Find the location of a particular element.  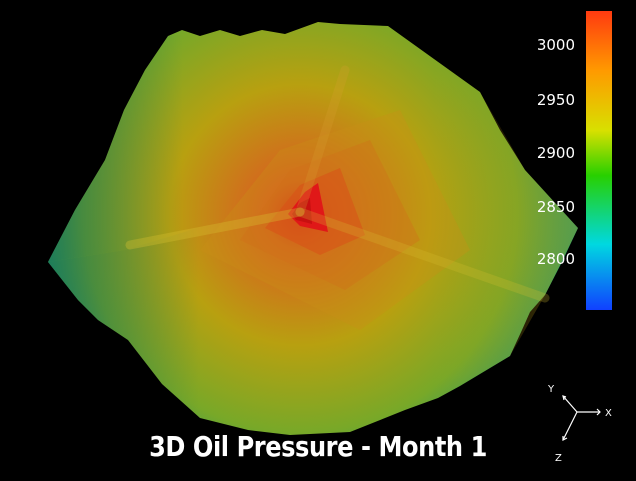

triad-x-label: X is located at coordinates (608, 413).